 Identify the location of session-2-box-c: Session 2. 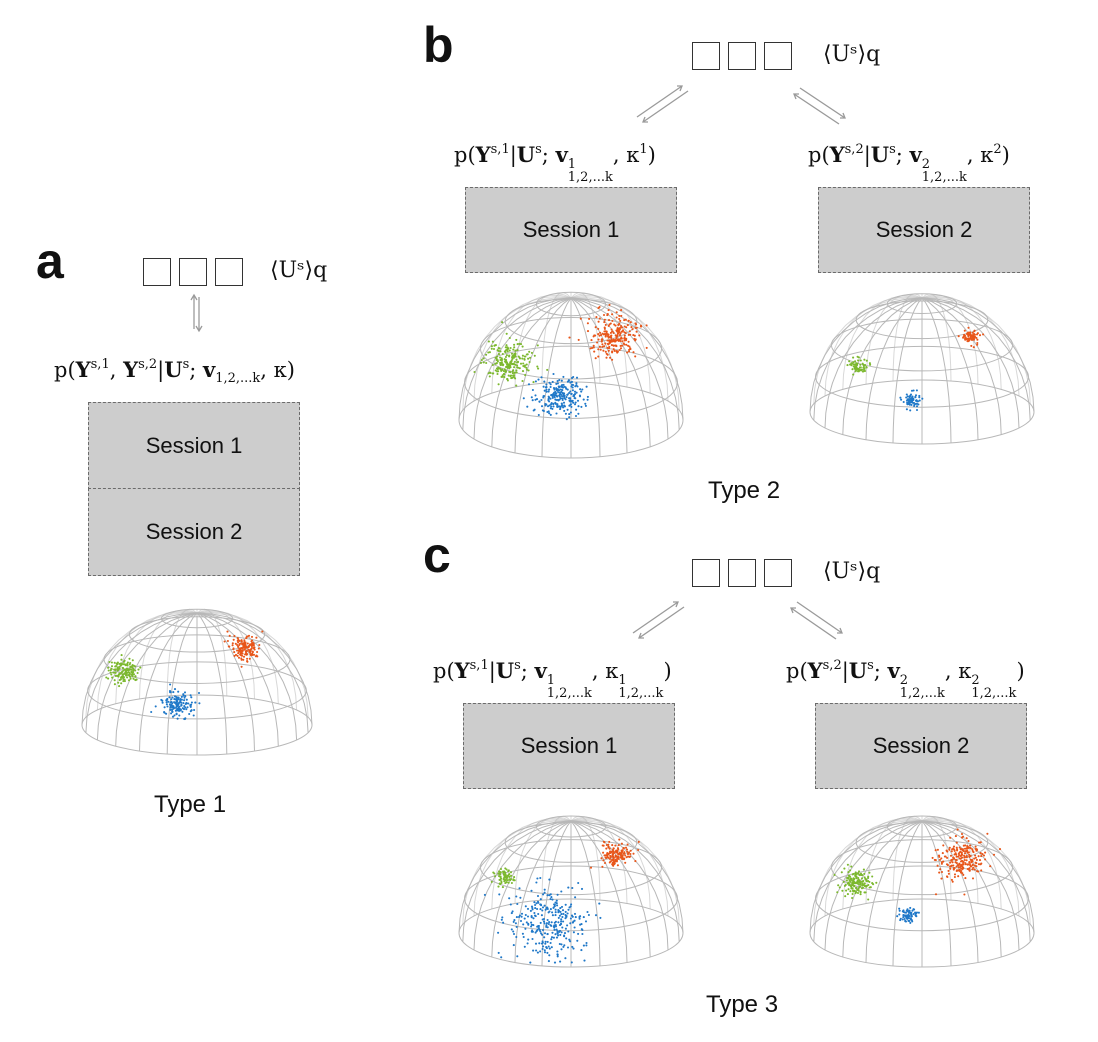
(921, 746).